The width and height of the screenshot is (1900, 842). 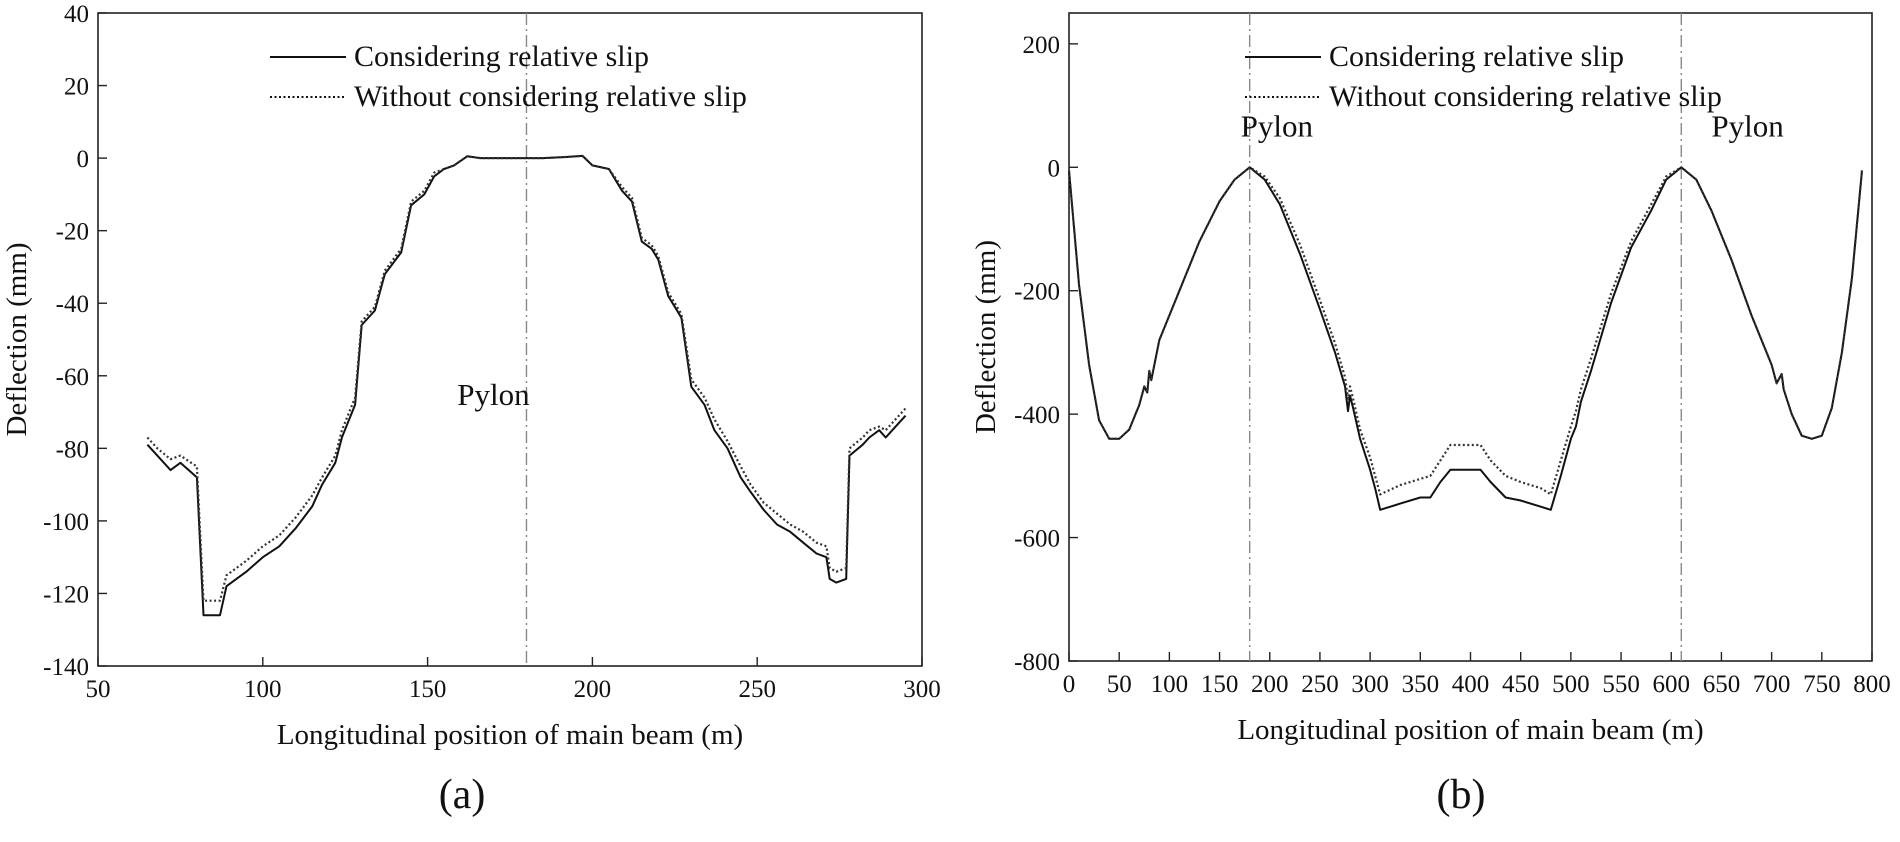 What do you see at coordinates (1722, 684) in the screenshot?
I see `x-tick-label: 650` at bounding box center [1722, 684].